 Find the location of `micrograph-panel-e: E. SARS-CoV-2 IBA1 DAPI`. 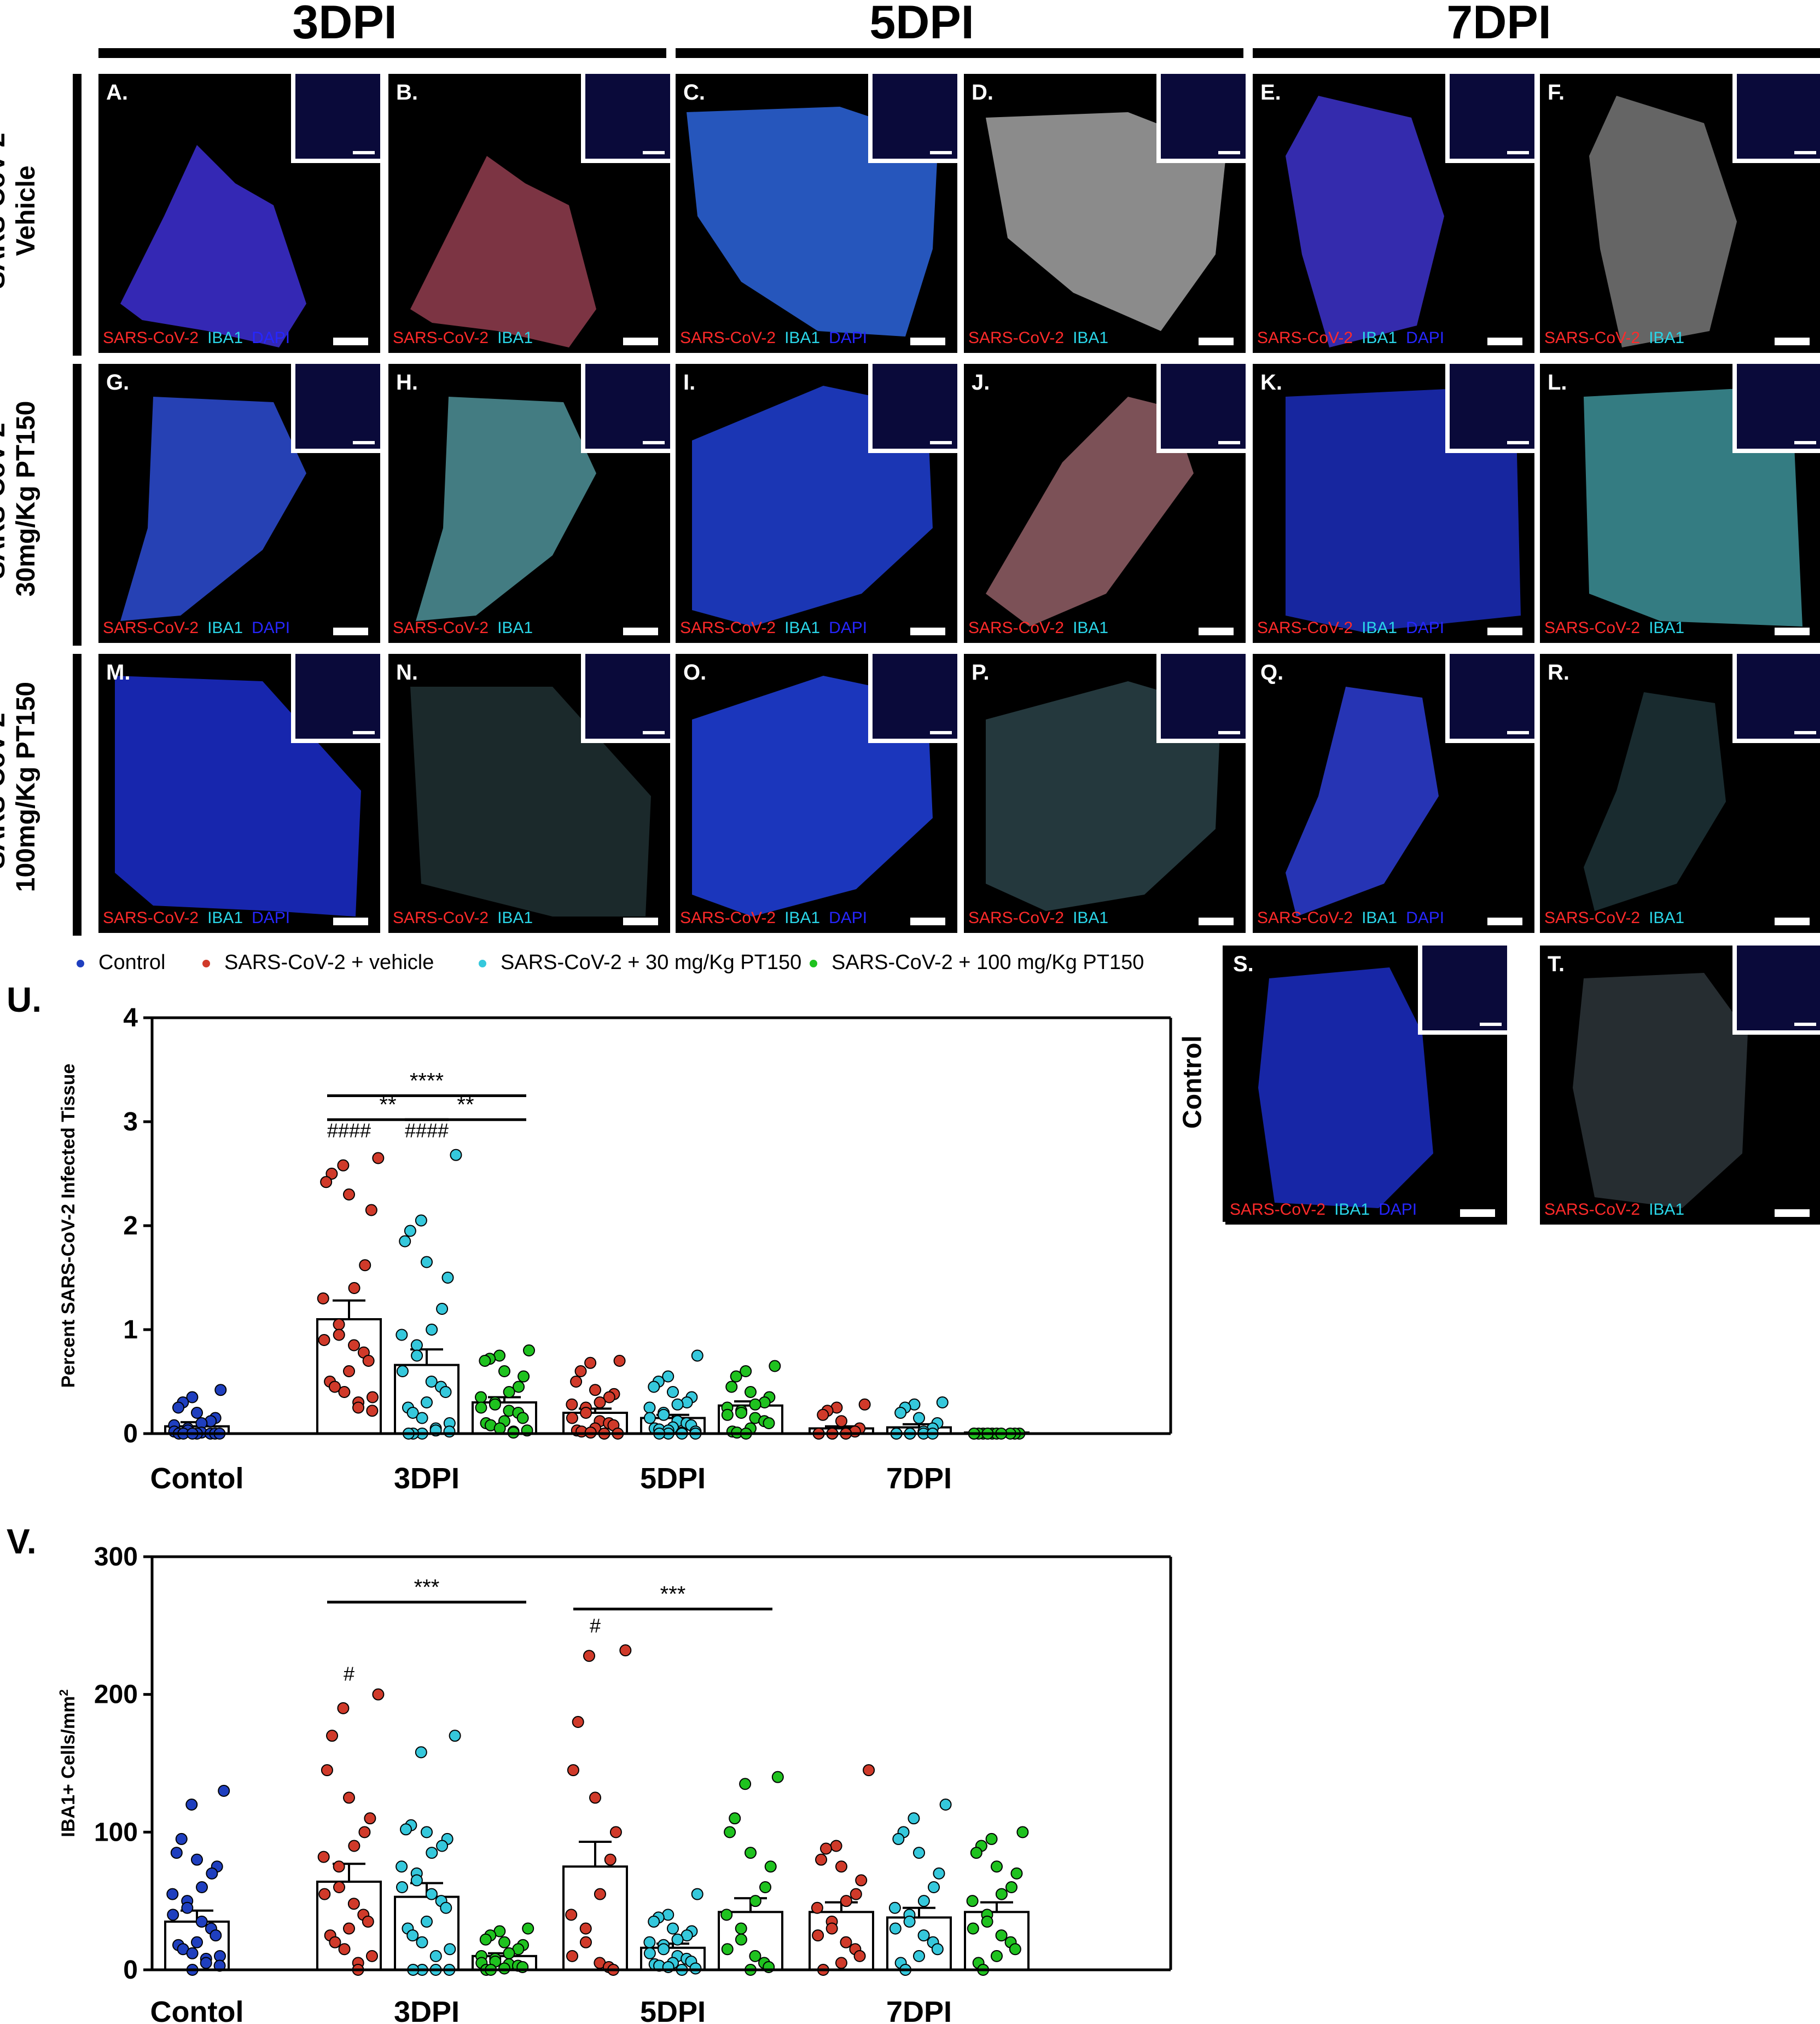

micrograph-panel-e: E. SARS-CoV-2 IBA1 DAPI is located at coordinates (1393, 213).